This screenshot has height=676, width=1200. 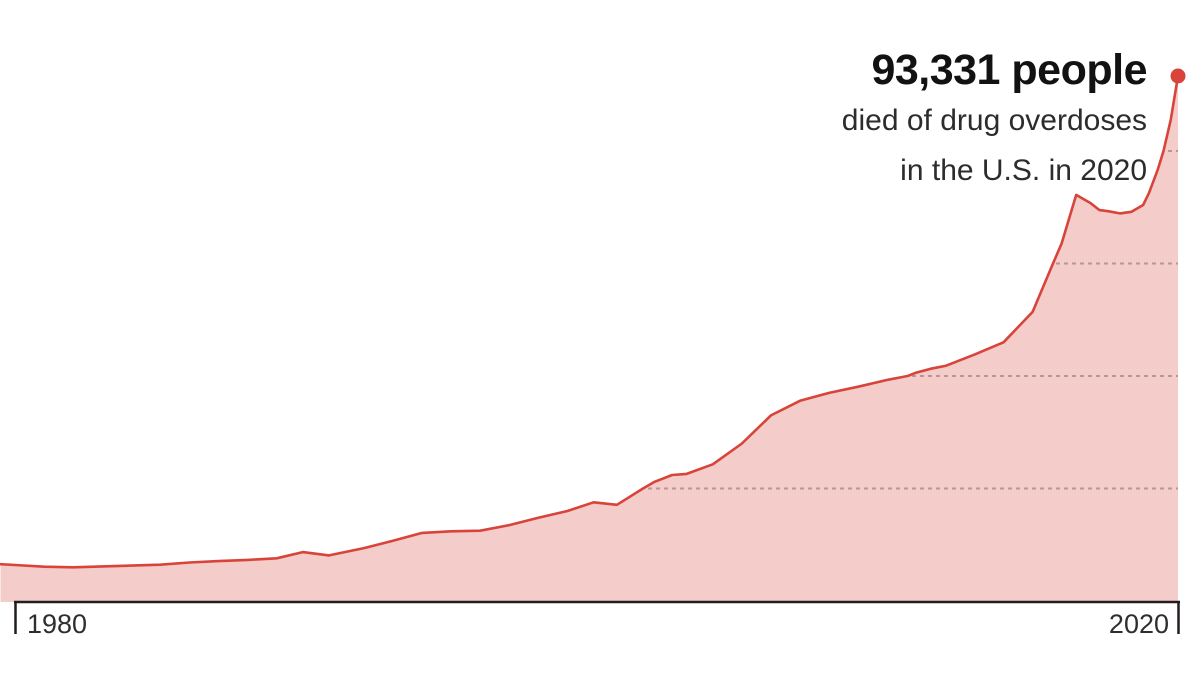 I want to click on x-axis-label-1980: 1980, so click(x=57, y=624).